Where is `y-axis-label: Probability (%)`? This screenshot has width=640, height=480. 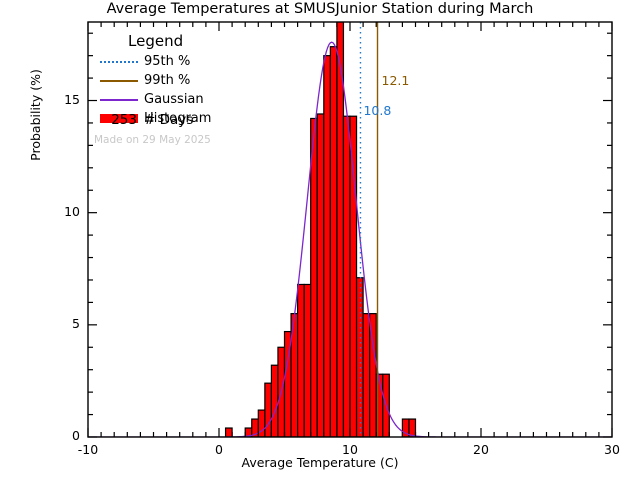
y-axis-label: Probability (%) is located at coordinates (35, 115).